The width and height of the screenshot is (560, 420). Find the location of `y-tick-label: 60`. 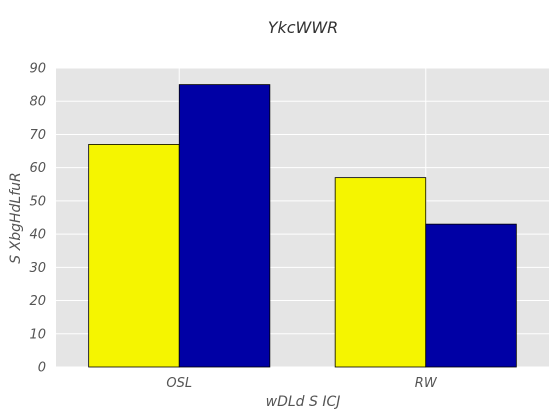

y-tick-label: 60 is located at coordinates (37, 168).